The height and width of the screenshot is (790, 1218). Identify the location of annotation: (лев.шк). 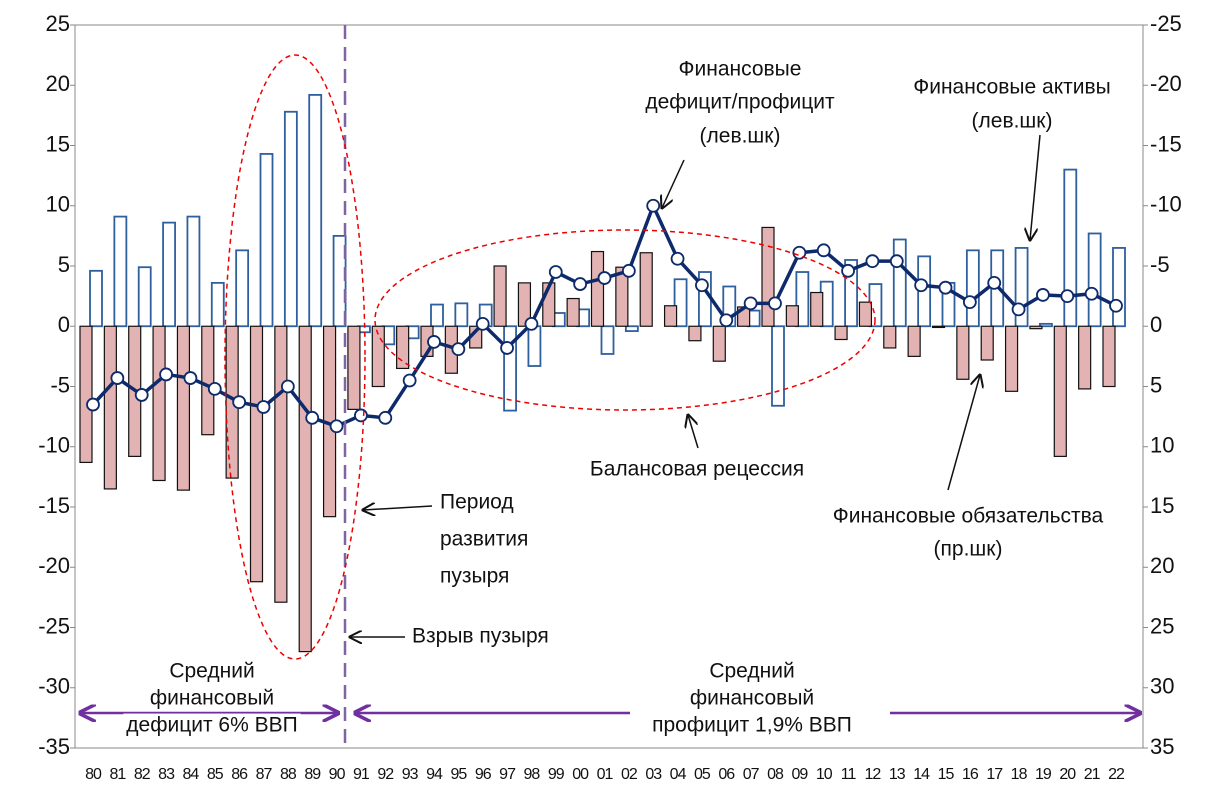
(740, 136).